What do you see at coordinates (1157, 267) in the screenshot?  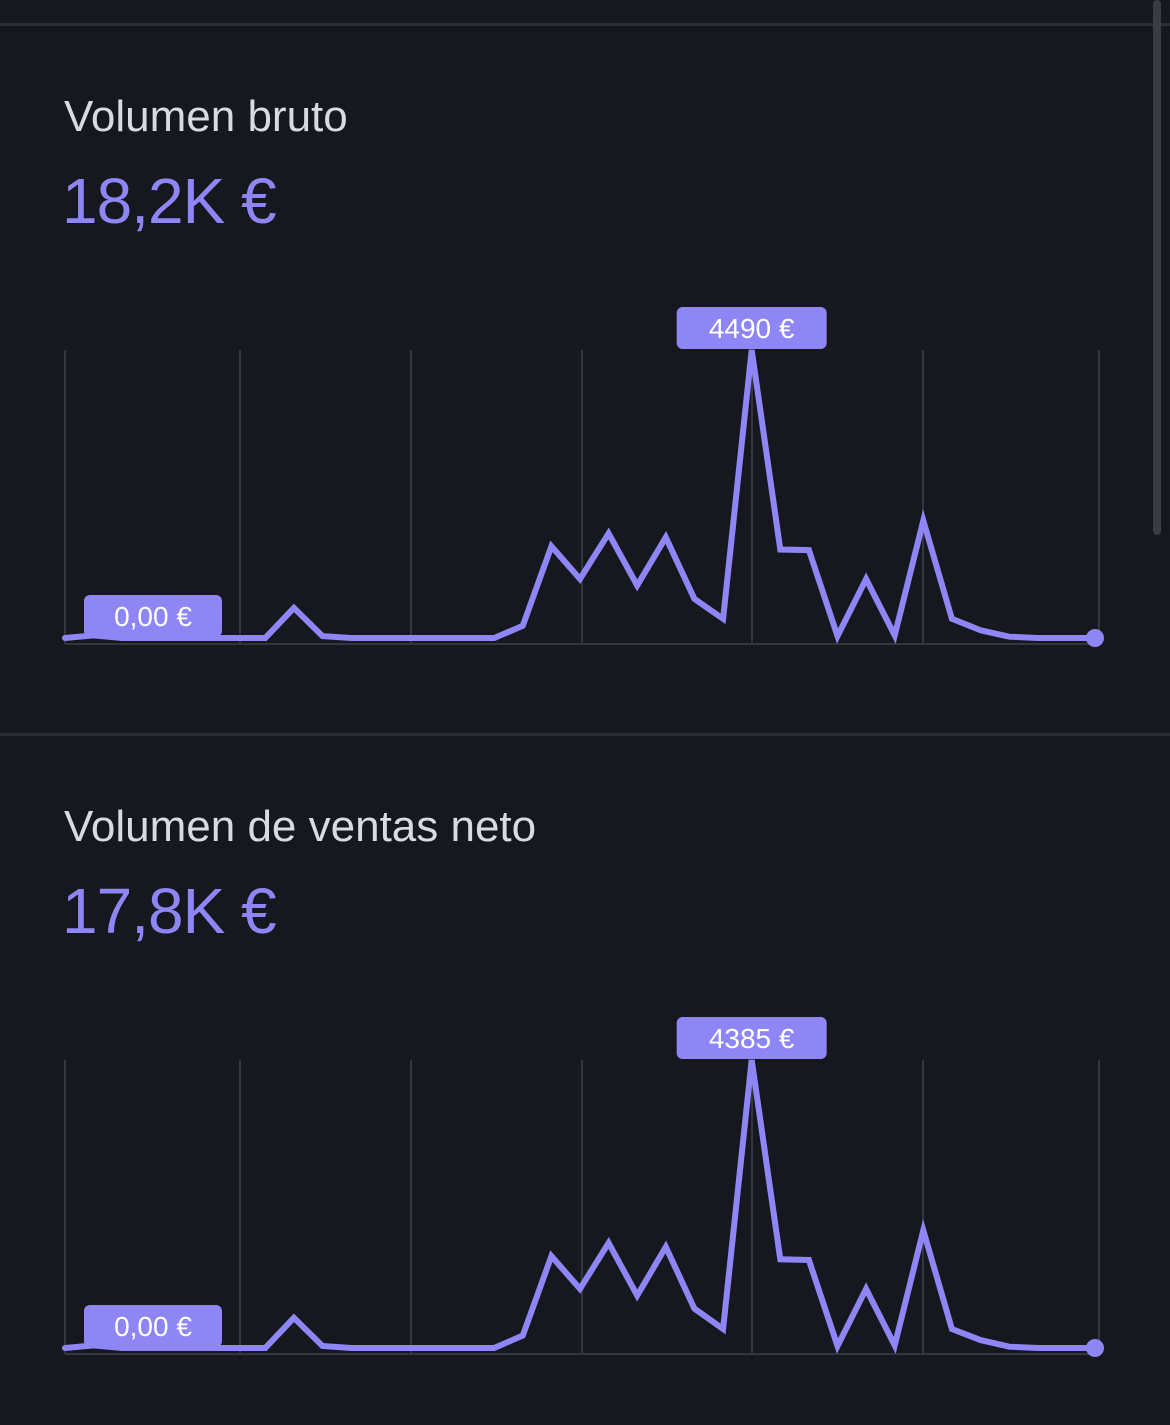 I see `scrollbar` at bounding box center [1157, 267].